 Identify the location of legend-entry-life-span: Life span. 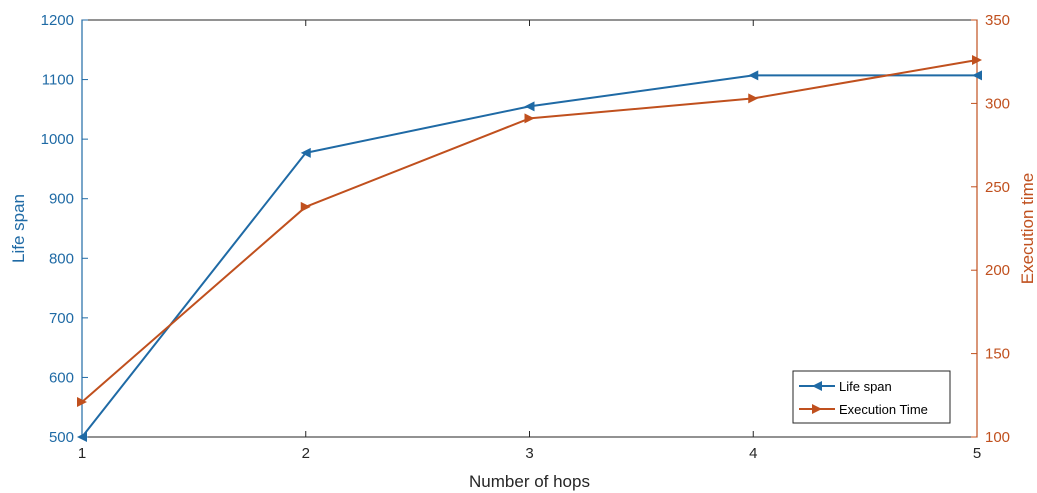
(845, 386).